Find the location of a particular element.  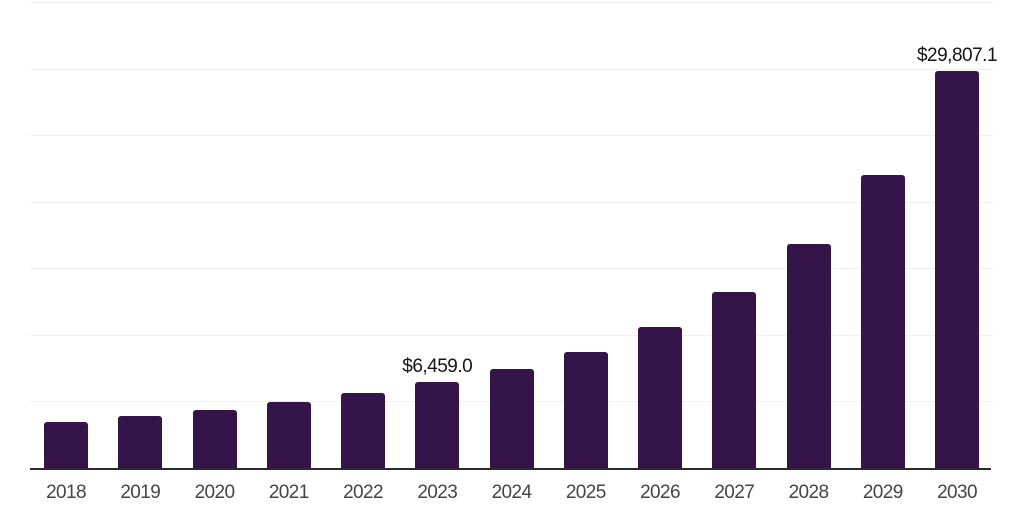

x-axis-line is located at coordinates (510, 469).